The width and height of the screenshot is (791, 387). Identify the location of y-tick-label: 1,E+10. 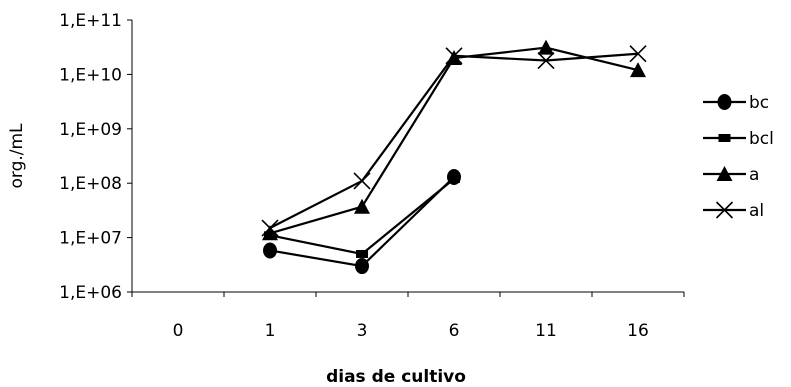
(90, 75).